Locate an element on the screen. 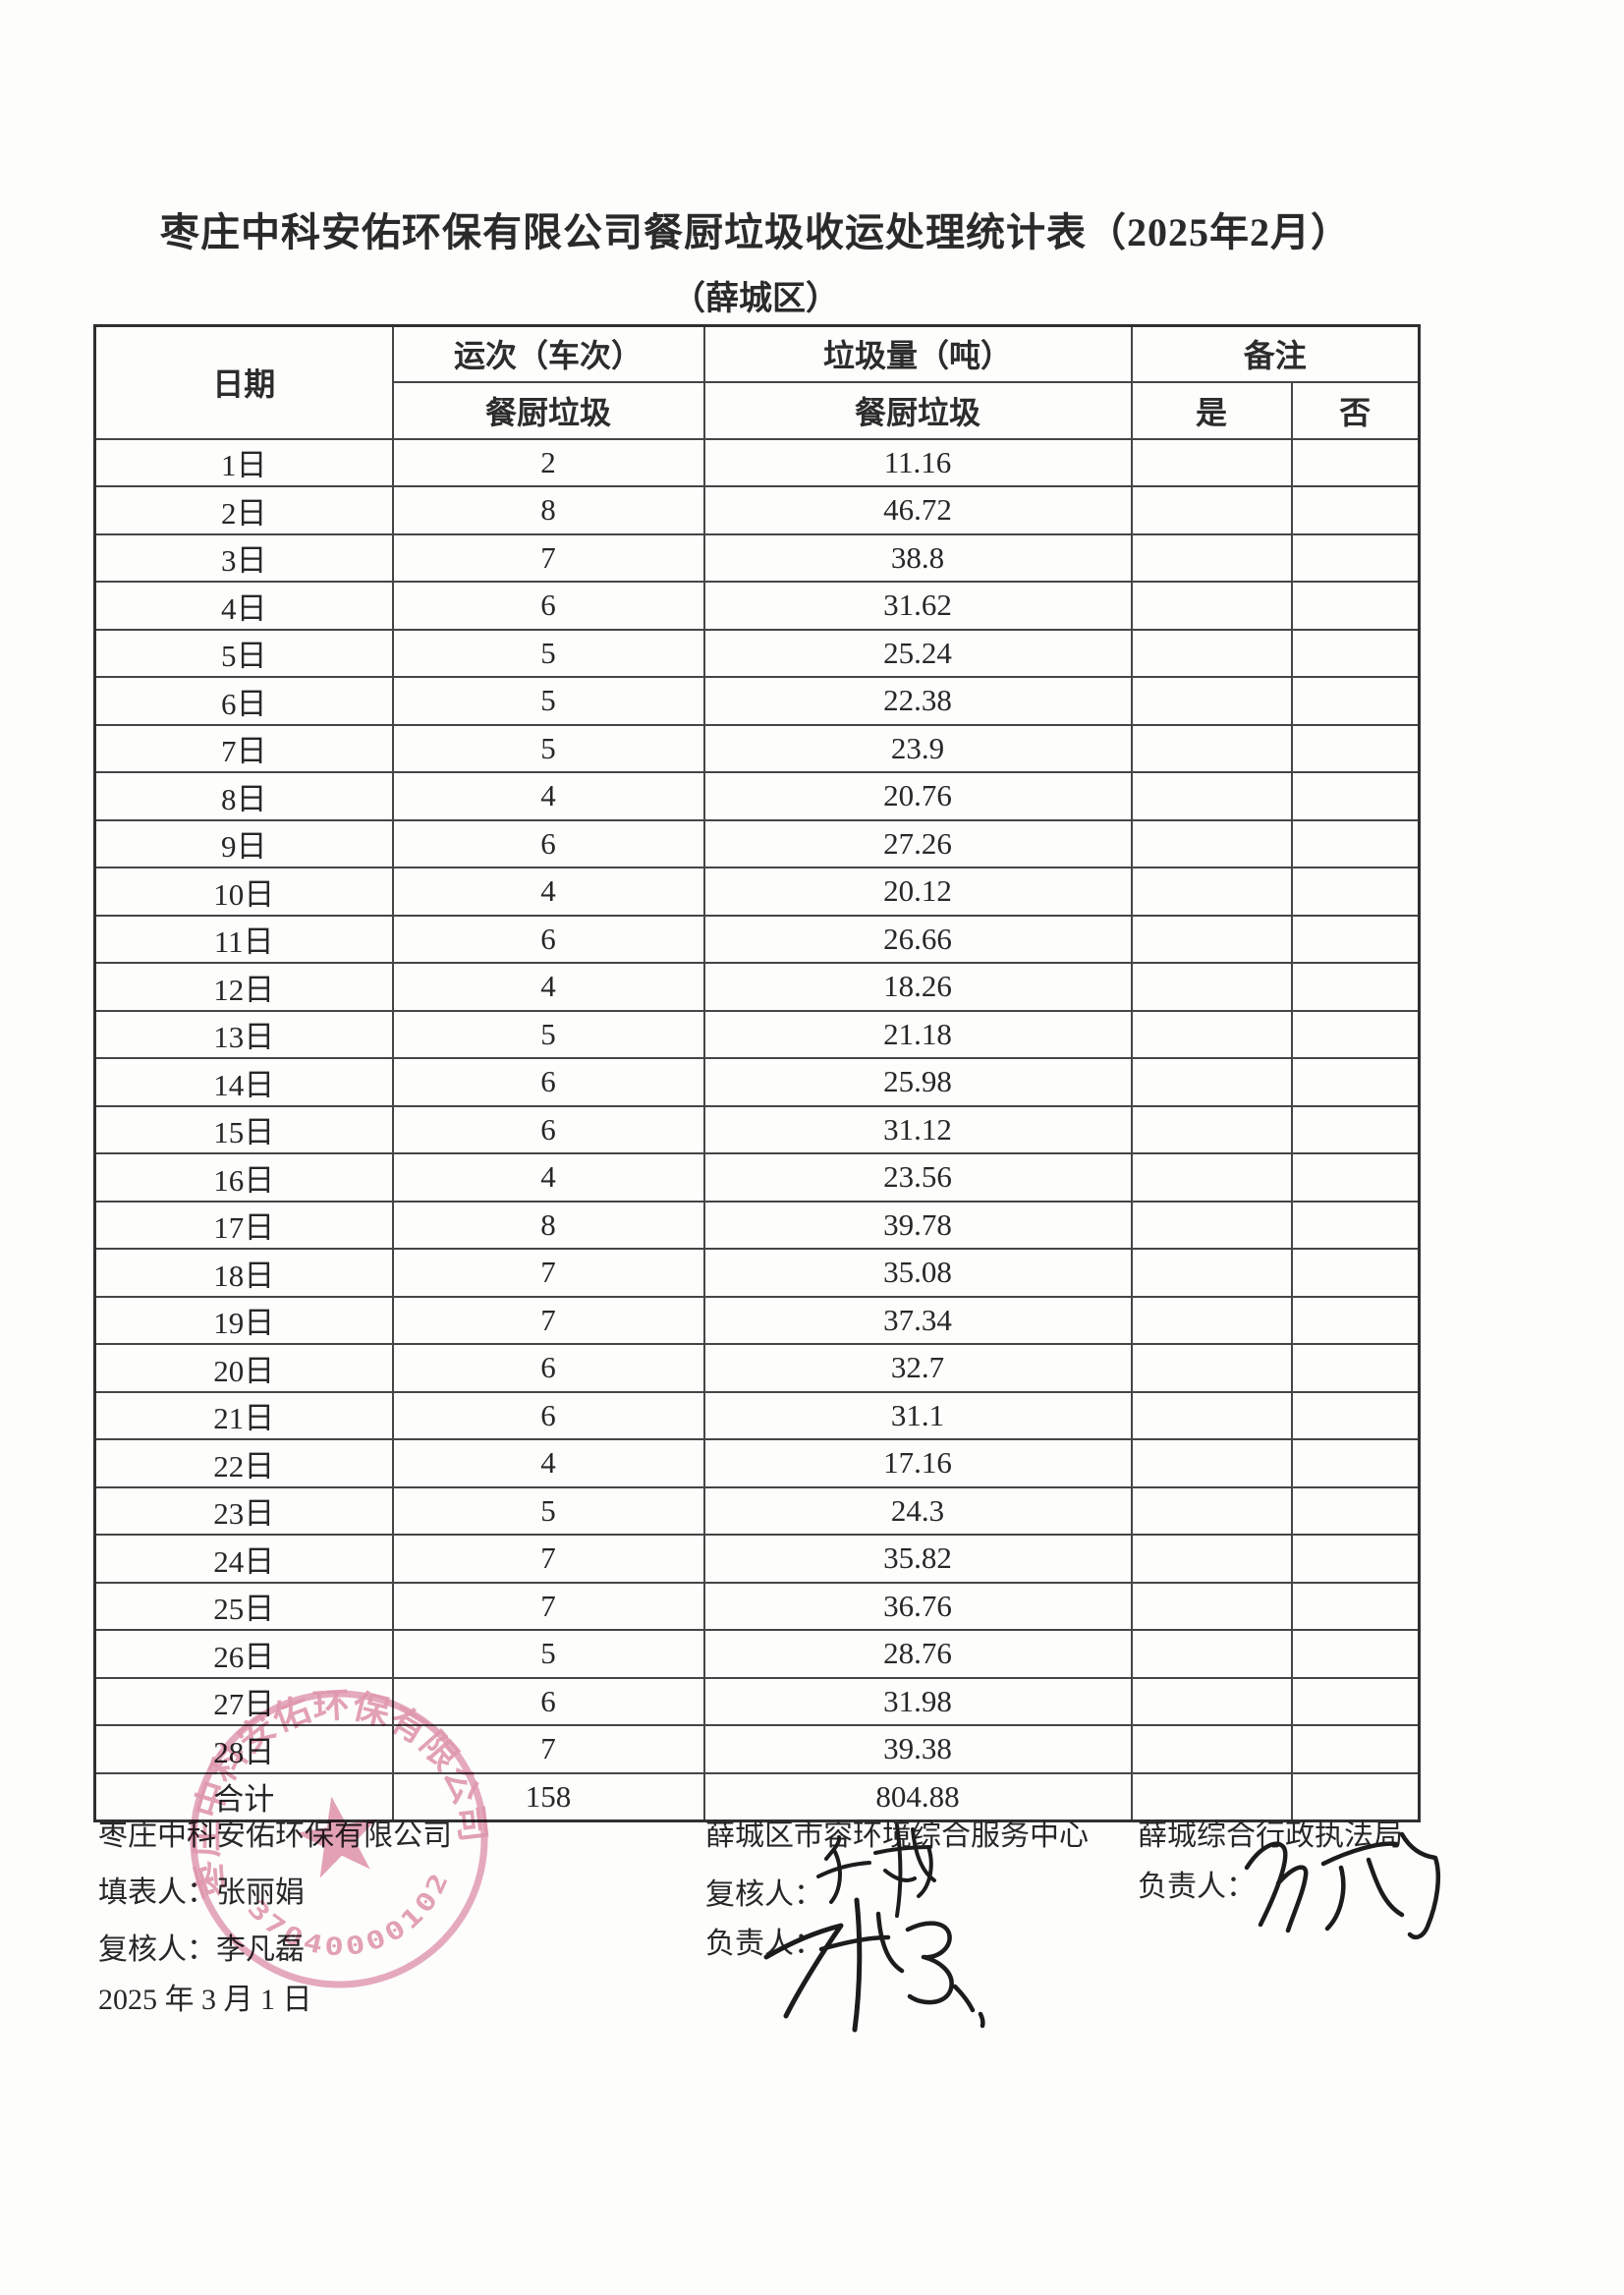  date-cell: 17日 is located at coordinates (243, 1225).